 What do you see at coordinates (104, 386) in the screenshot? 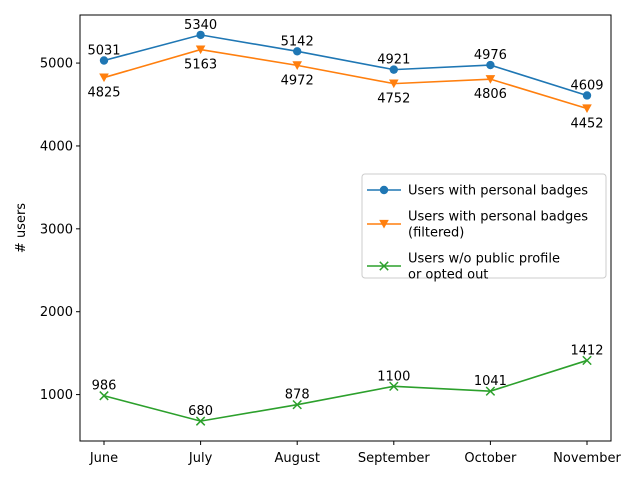
I see `data-label: 986` at bounding box center [104, 386].